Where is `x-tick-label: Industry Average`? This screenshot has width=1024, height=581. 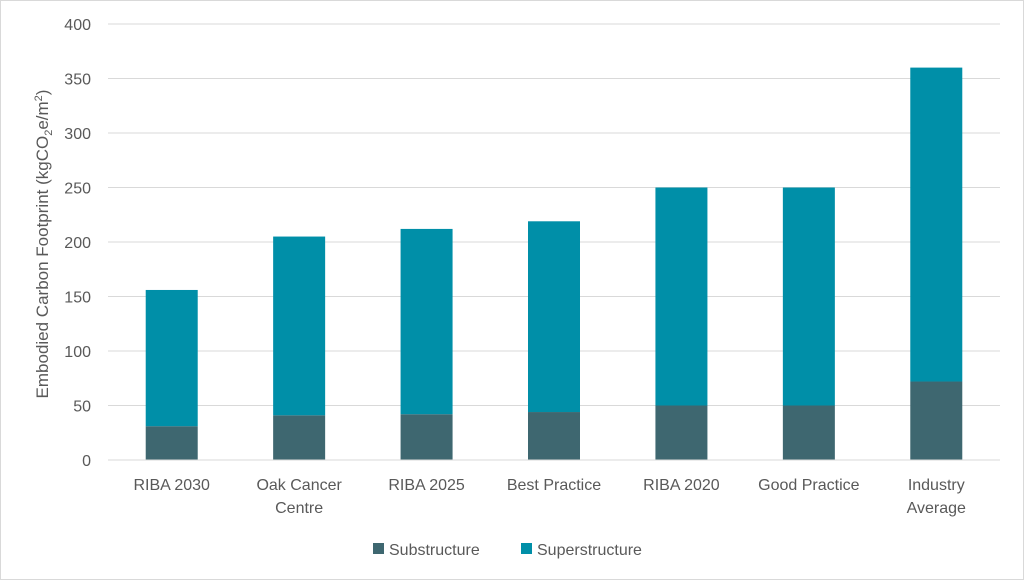
x-tick-label: Industry Average is located at coordinates (936, 497).